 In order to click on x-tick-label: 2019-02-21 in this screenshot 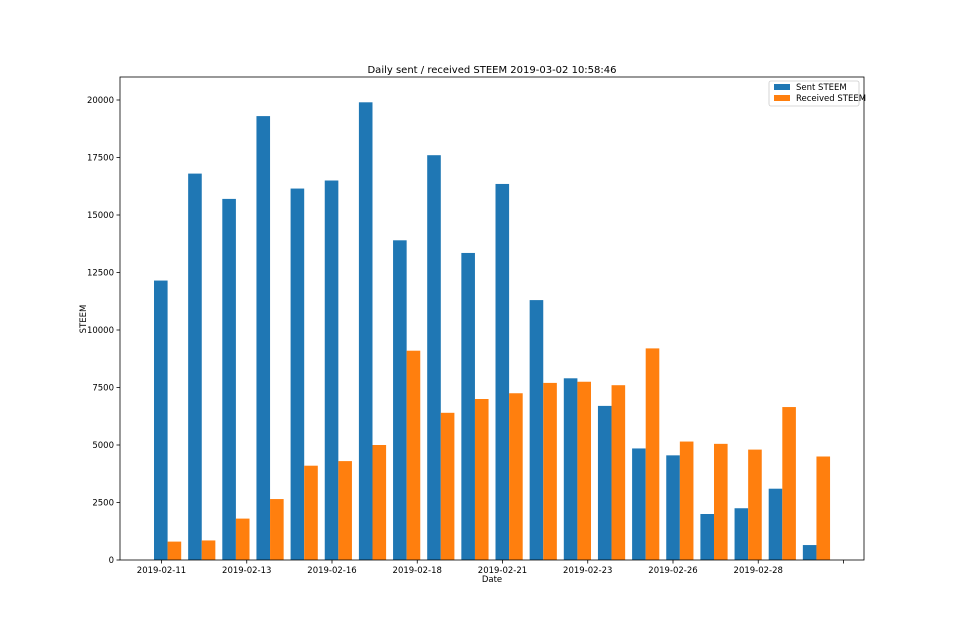, I will do `click(502, 571)`.